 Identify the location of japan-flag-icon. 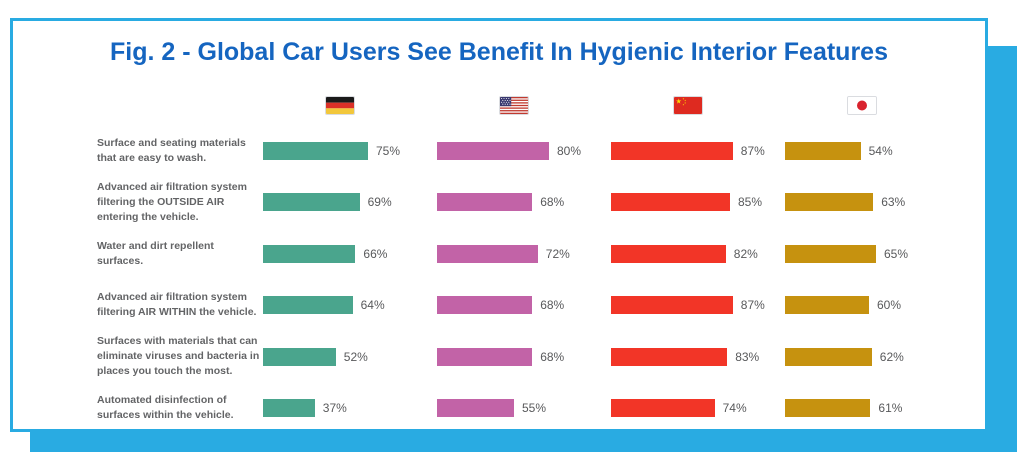
(862, 105).